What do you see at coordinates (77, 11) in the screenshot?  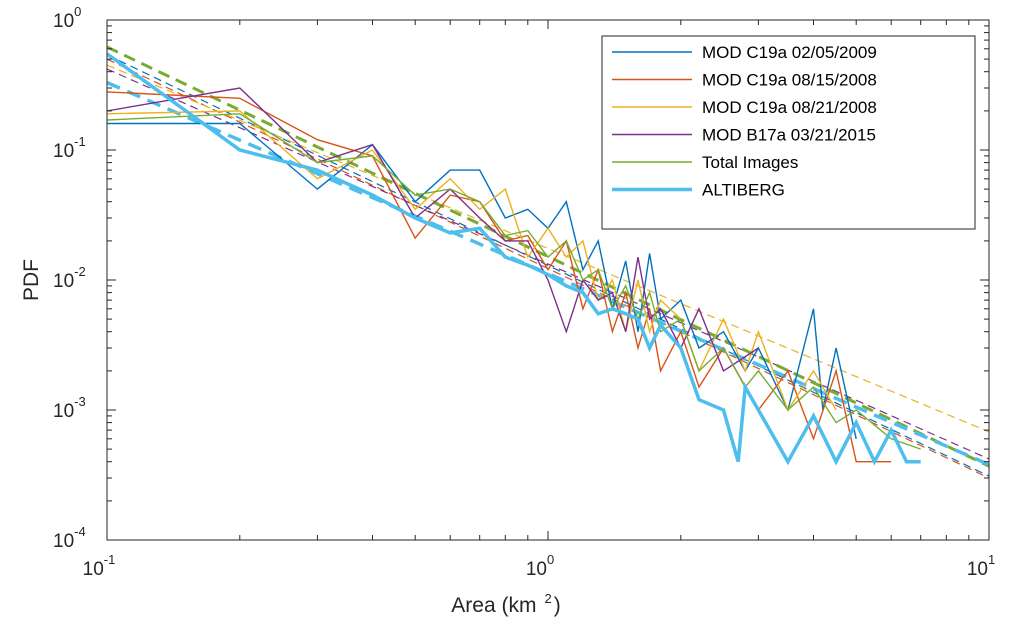 I see `y-tick-label-exponent: 0` at bounding box center [77, 11].